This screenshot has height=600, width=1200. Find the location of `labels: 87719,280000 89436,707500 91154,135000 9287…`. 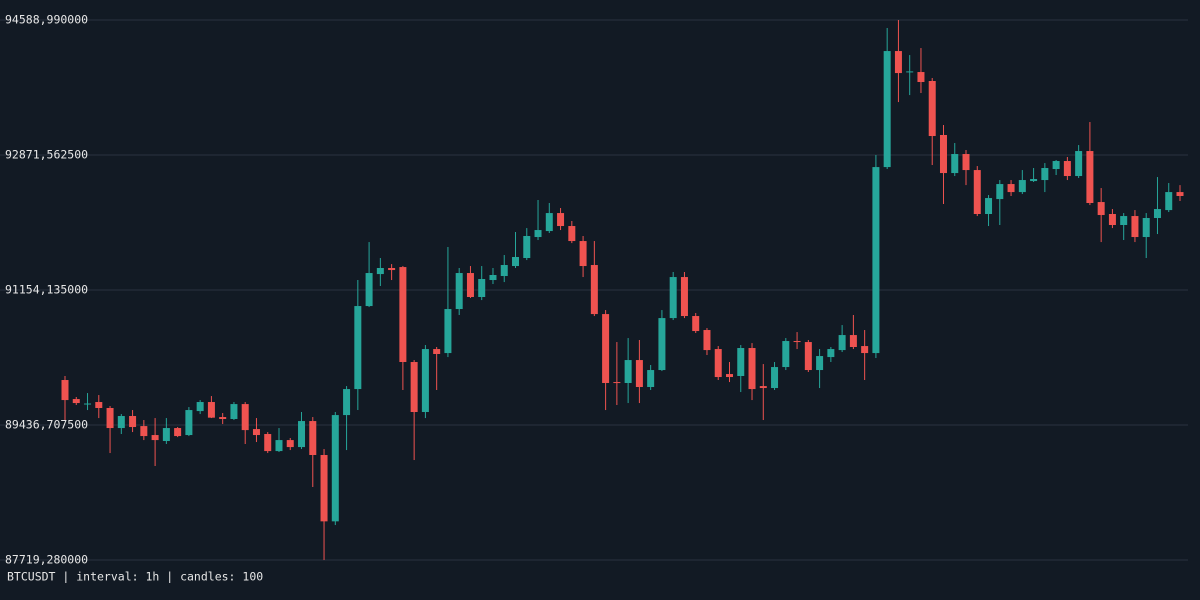

labels: 87719,280000 89436,707500 91154,135000 9287… is located at coordinates (46, 290).